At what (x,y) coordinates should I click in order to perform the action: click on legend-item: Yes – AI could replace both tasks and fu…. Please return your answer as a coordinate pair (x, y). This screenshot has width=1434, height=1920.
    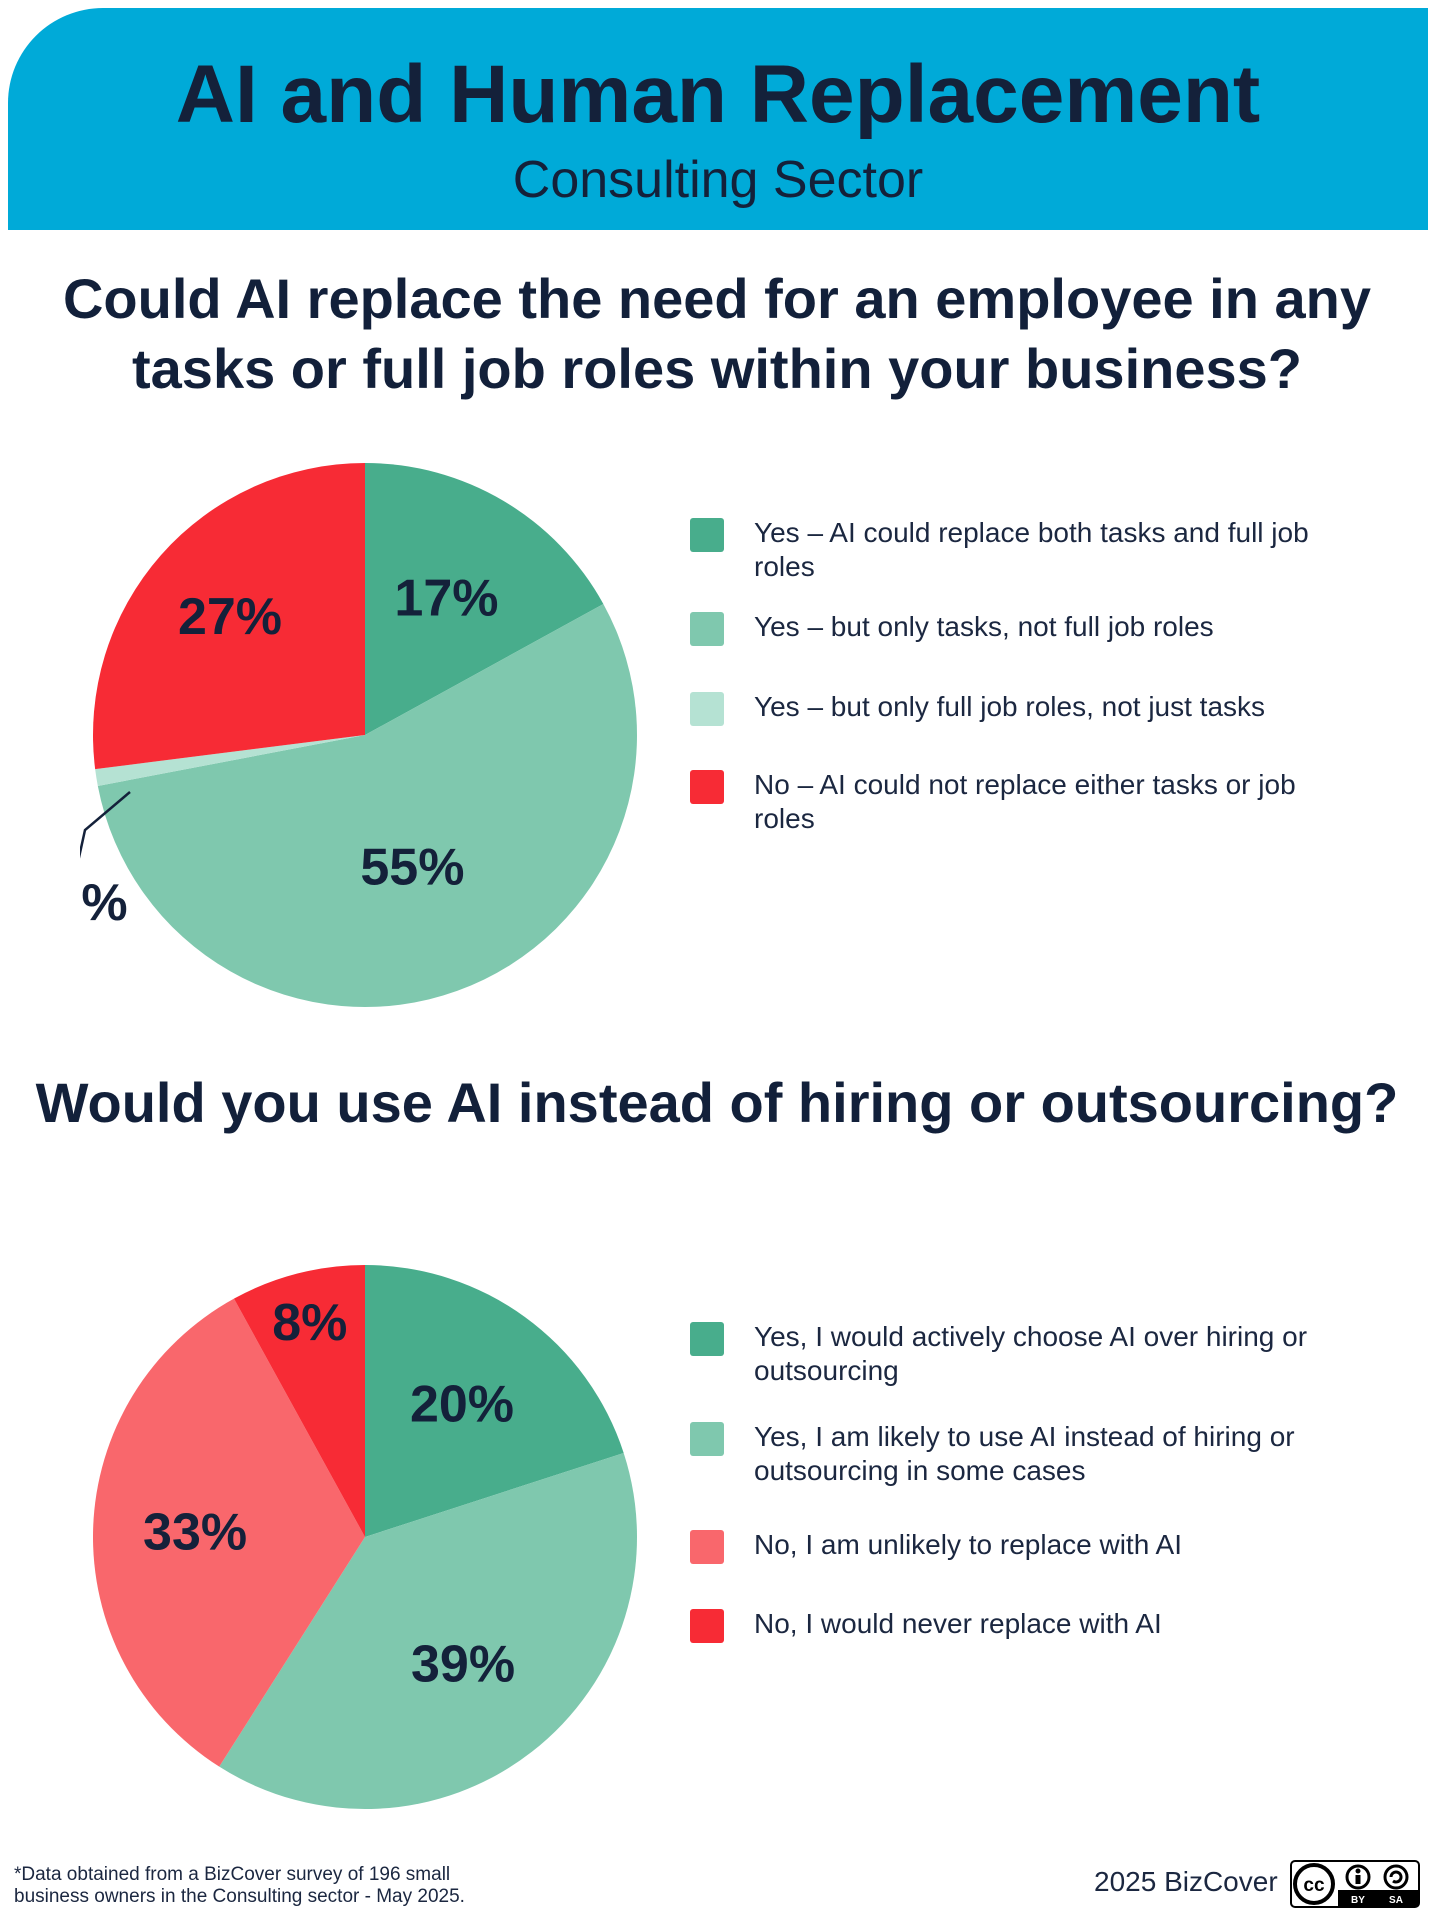
    Looking at the image, I should click on (1010, 550).